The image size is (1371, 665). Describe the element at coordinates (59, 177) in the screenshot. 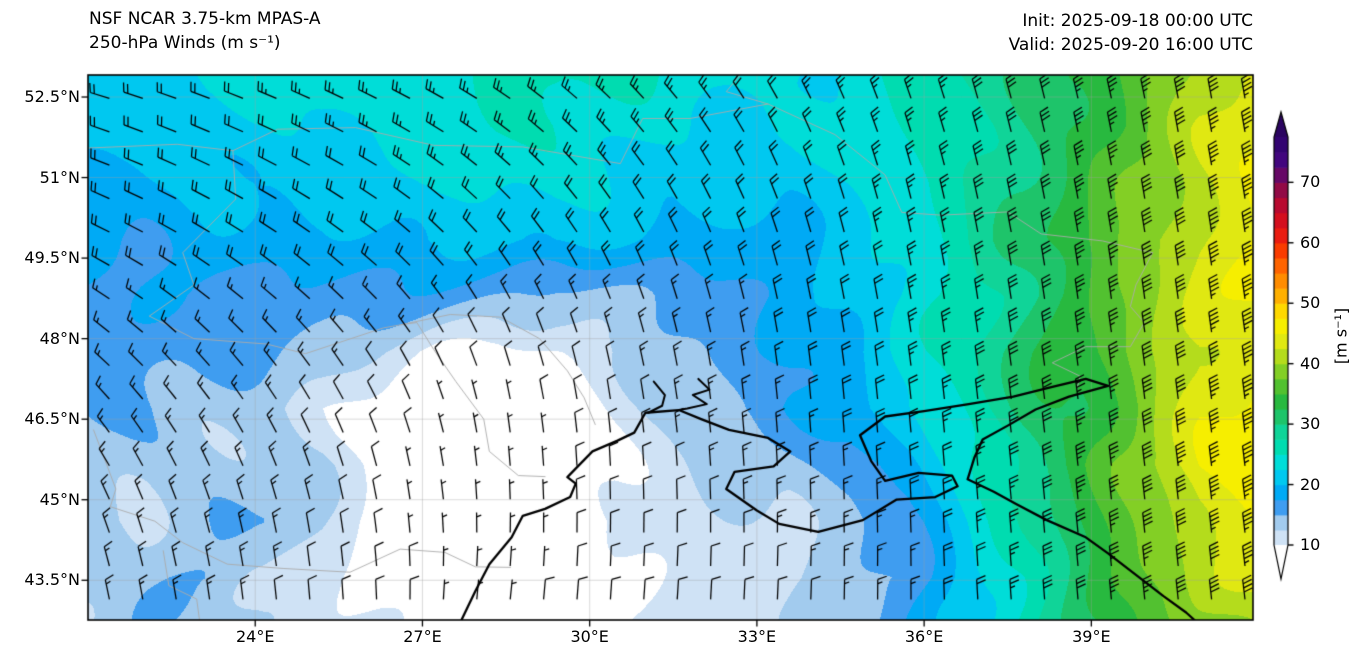

I see `y-tick-label: 51°N` at that location.